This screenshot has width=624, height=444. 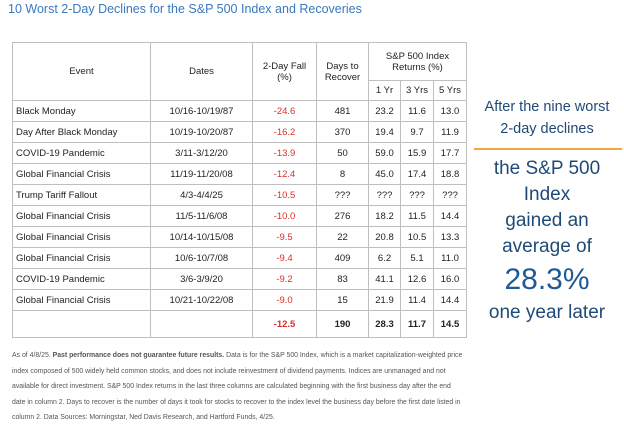 What do you see at coordinates (342, 216) in the screenshot?
I see `cell: 276` at bounding box center [342, 216].